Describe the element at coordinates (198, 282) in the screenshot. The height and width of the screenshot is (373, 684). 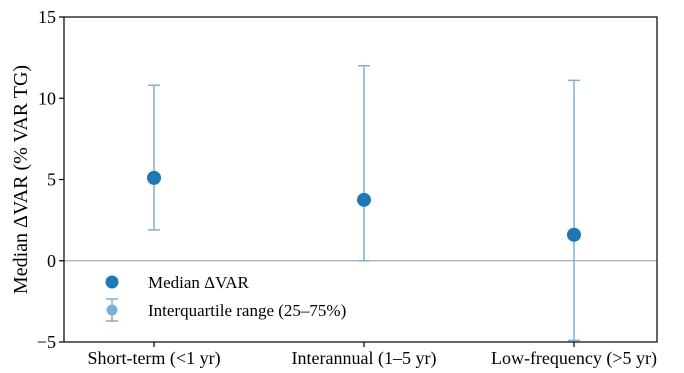
I see `legend-label-median: Median ΔVAR` at that location.